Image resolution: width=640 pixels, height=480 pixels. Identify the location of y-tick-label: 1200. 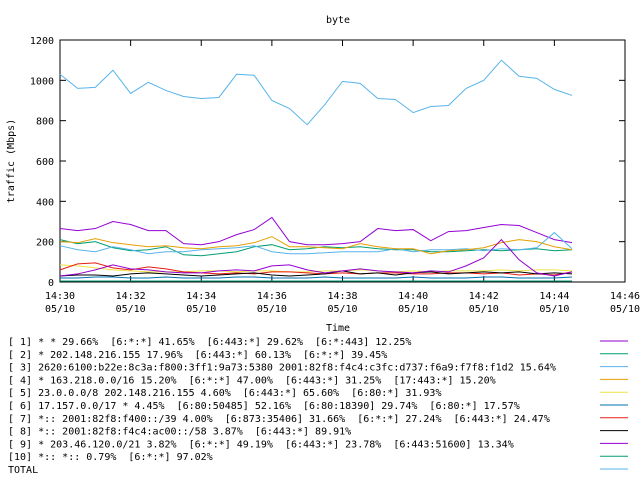
(42, 41).